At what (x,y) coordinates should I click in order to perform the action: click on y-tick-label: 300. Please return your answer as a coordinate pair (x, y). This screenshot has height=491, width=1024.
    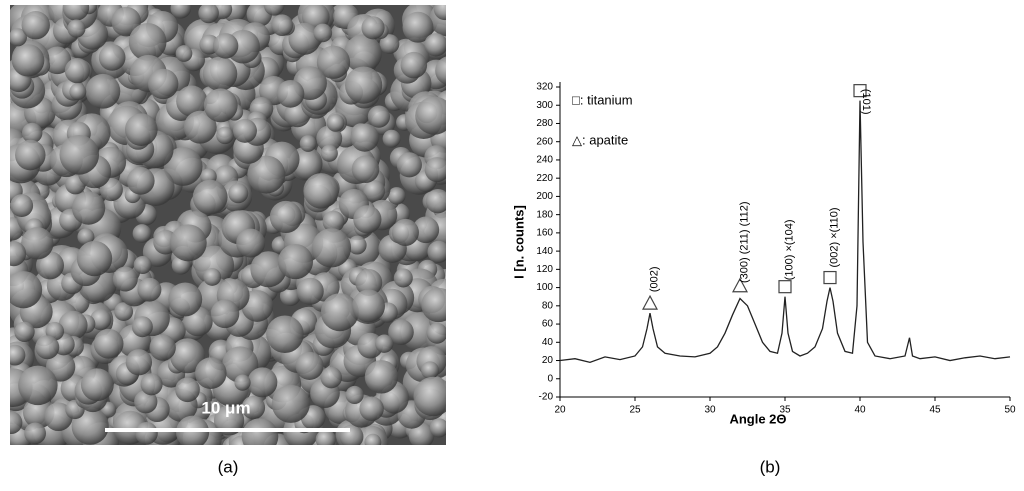
    Looking at the image, I should click on (544, 105).